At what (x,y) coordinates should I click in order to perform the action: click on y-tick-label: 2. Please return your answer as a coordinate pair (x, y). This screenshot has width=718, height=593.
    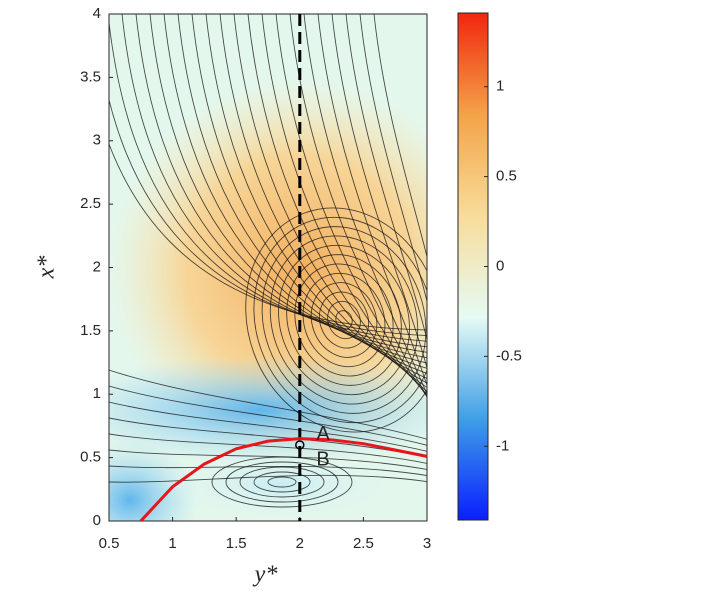
    Looking at the image, I should click on (97, 266).